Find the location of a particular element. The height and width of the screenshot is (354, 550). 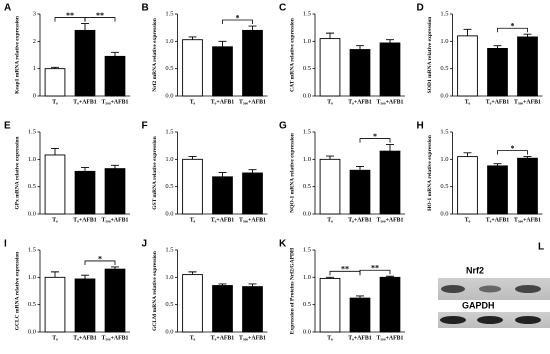

panel-letter: D is located at coordinates (420, 8).